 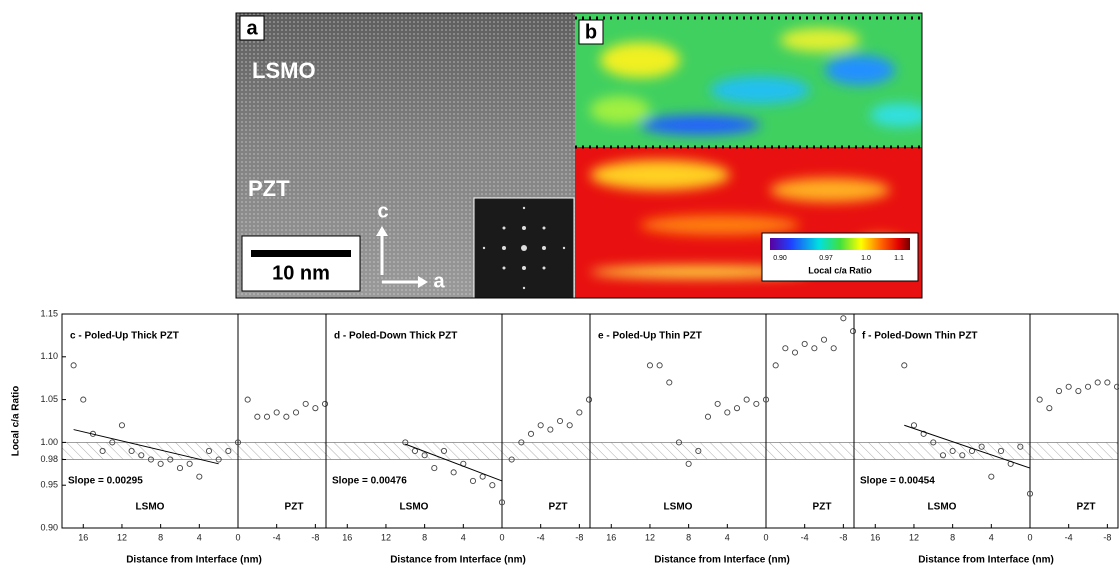 What do you see at coordinates (105, 481) in the screenshot?
I see `annotation: Slope = 0.00295` at bounding box center [105, 481].